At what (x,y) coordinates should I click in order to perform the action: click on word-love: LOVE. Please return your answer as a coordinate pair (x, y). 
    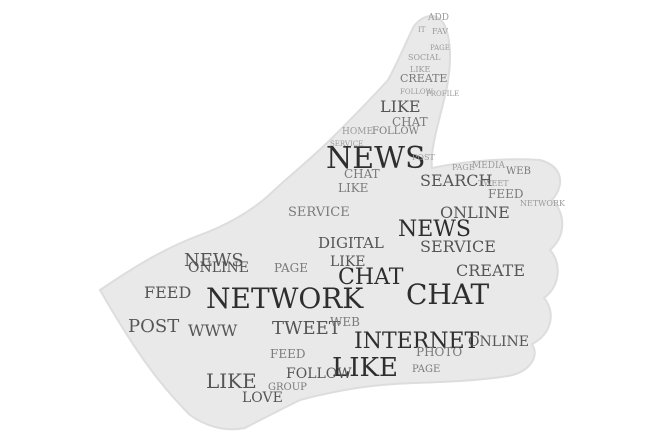
    Looking at the image, I should click on (262, 398).